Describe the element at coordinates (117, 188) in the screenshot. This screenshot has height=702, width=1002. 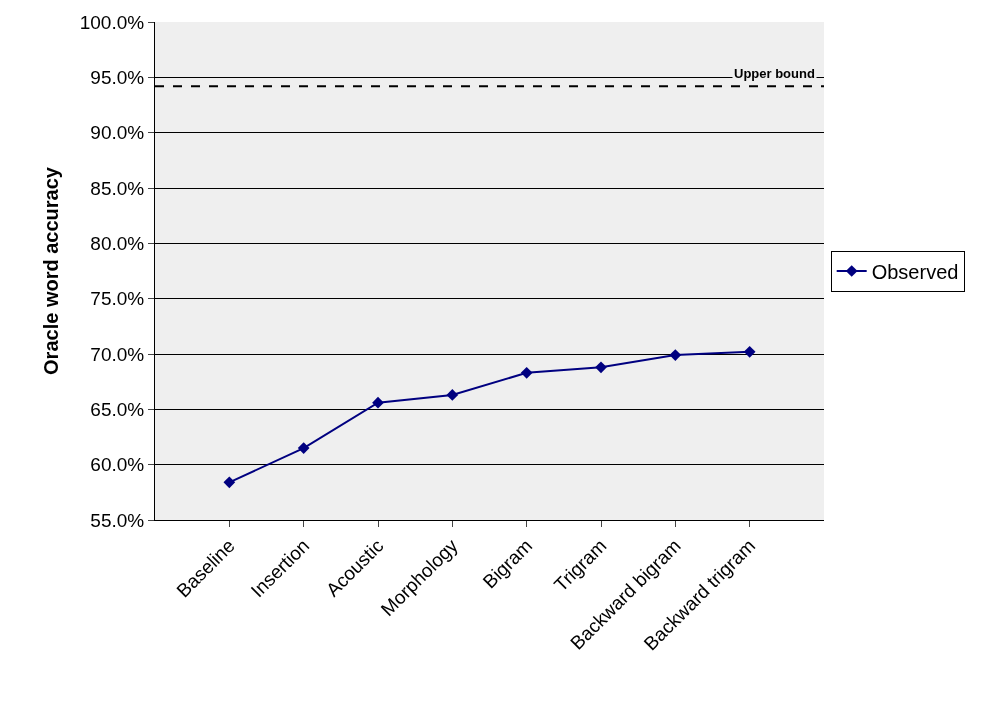
I see `y-tick-label: 85.0%` at that location.